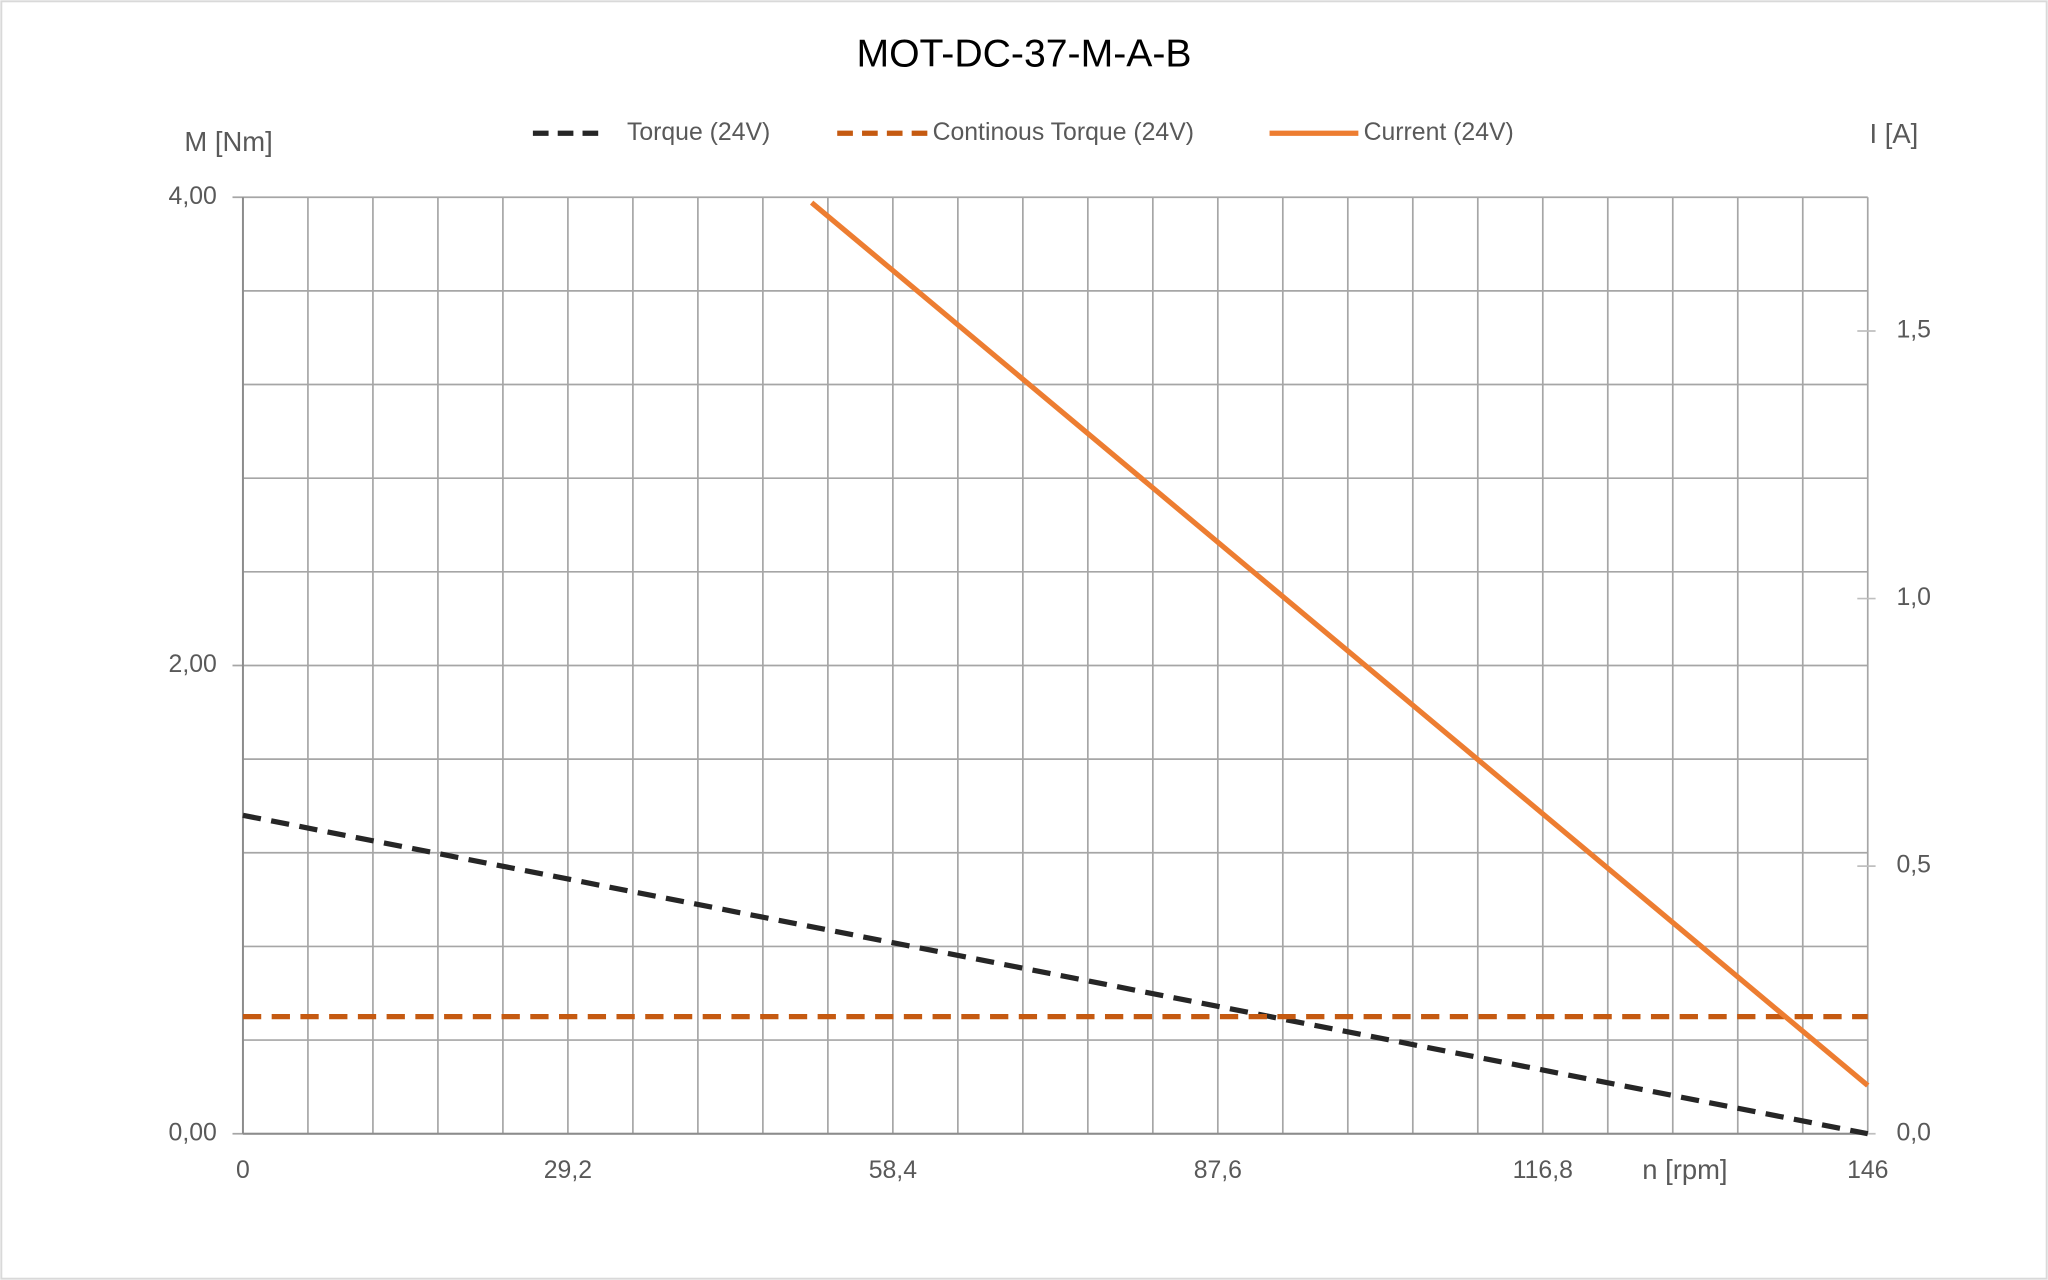  Describe the element at coordinates (193, 196) in the screenshot. I see `y-tick-label: 4,00` at that location.